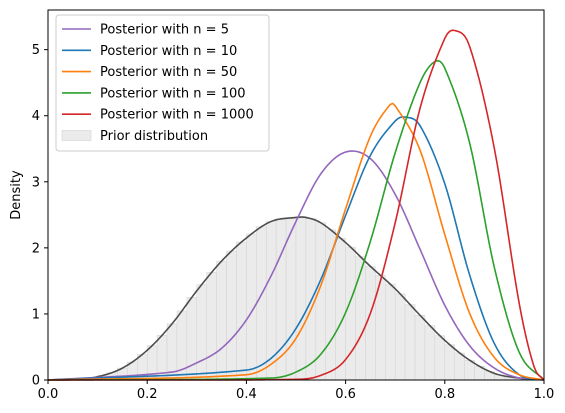 The height and width of the screenshot is (413, 565). I want to click on y-tick-label: 0, so click(36, 381).